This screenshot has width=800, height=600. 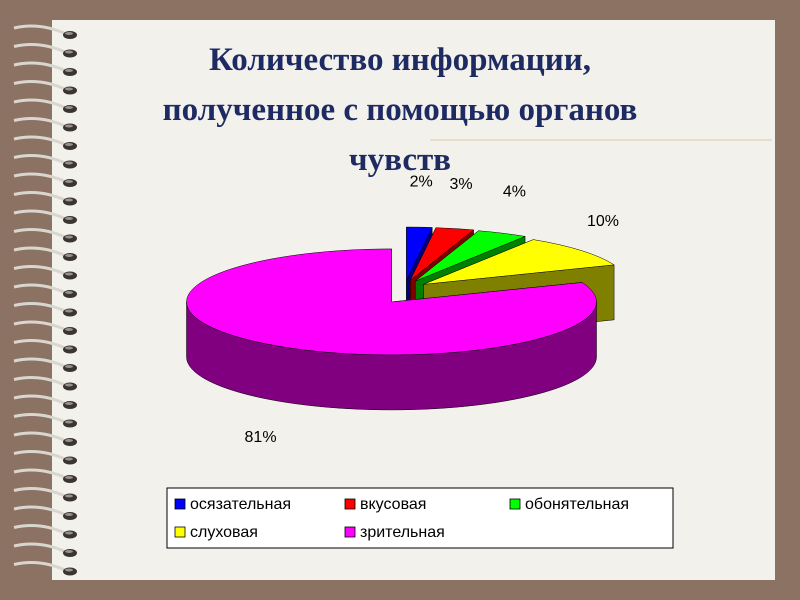 I want to click on legend-box, so click(x=420, y=518).